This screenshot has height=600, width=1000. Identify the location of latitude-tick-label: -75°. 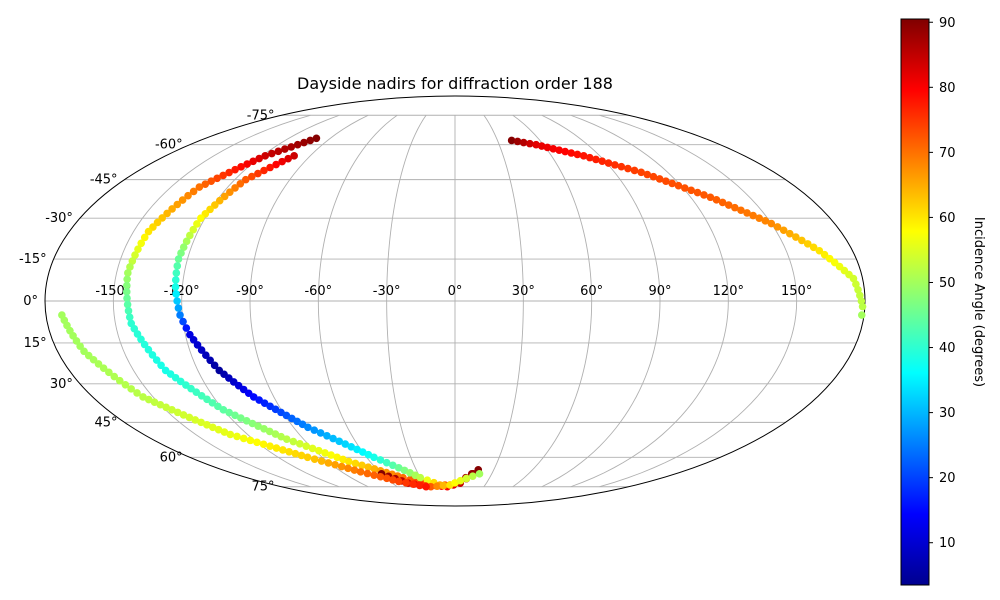
(261, 115).